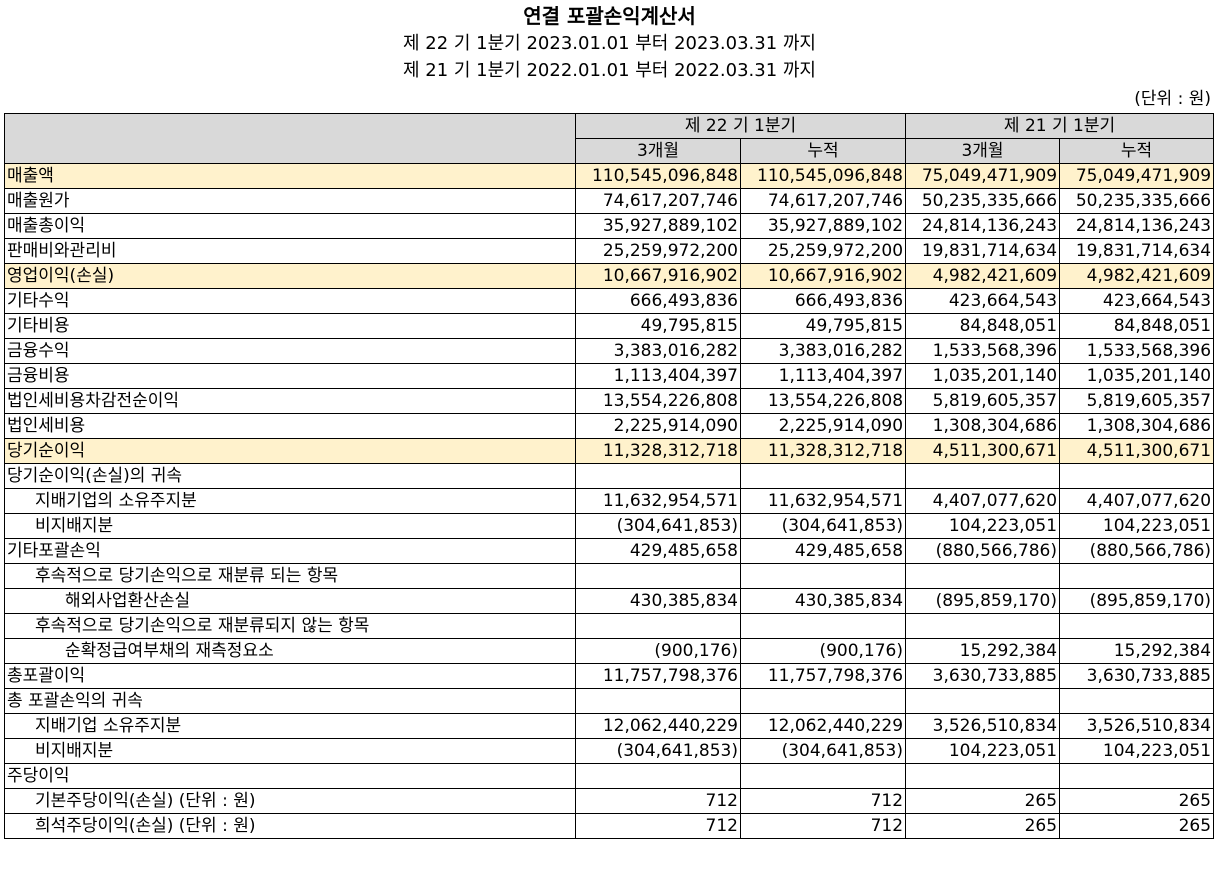 The height and width of the screenshot is (873, 1219). I want to click on row-value: 1,113,404,397, so click(823, 376).